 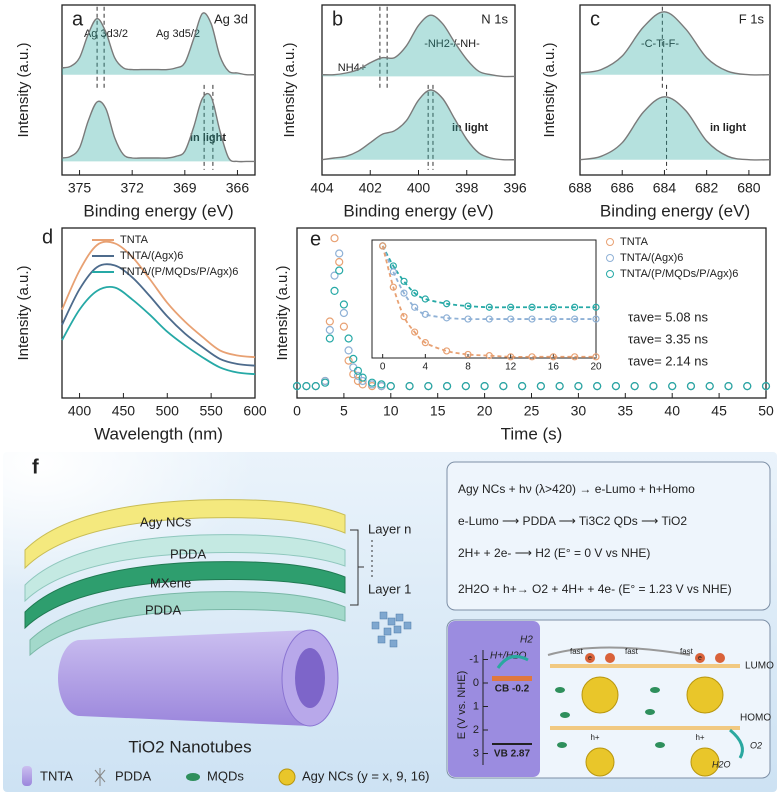 I want to click on energy-tick-label: 0, so click(x=476, y=683).